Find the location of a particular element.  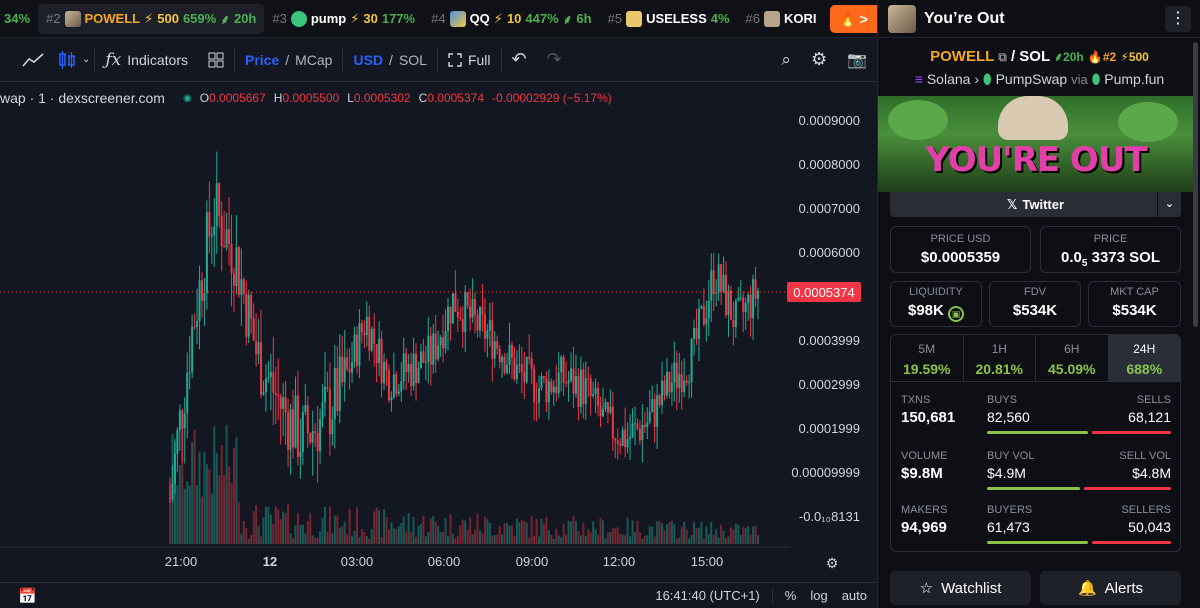

trending-change: 34% is located at coordinates (17, 18).